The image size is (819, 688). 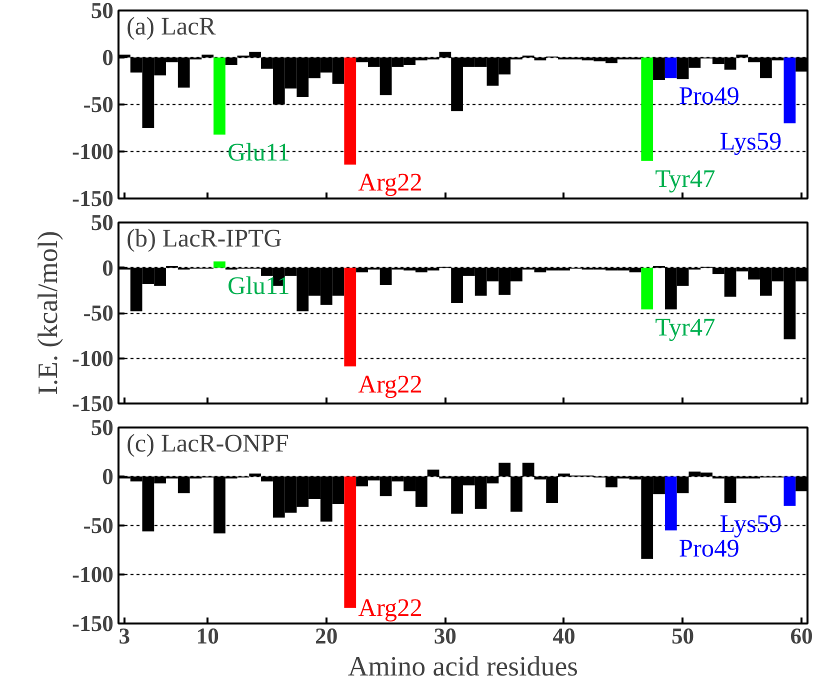 I want to click on x-tick-label: 50, so click(x=682, y=636).